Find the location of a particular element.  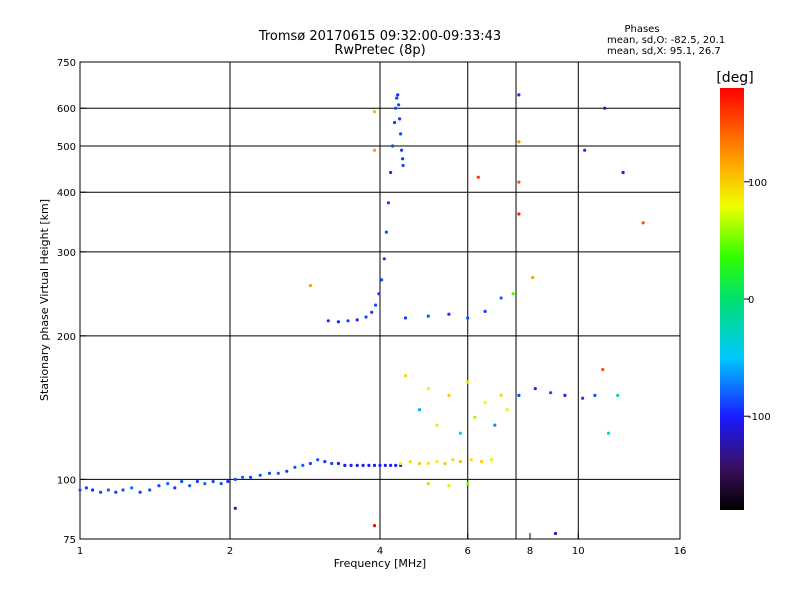

y-axis-label: Stationary phase Virtual Height [km] is located at coordinates (44, 300).